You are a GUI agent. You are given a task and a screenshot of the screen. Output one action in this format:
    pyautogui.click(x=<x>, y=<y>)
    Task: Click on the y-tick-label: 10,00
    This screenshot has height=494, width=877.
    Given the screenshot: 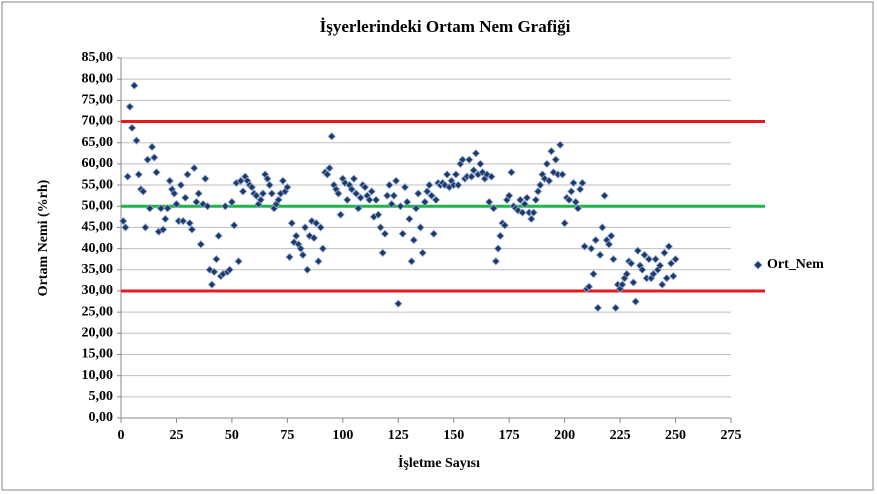 What is the action you would take?
    pyautogui.click(x=98, y=375)
    